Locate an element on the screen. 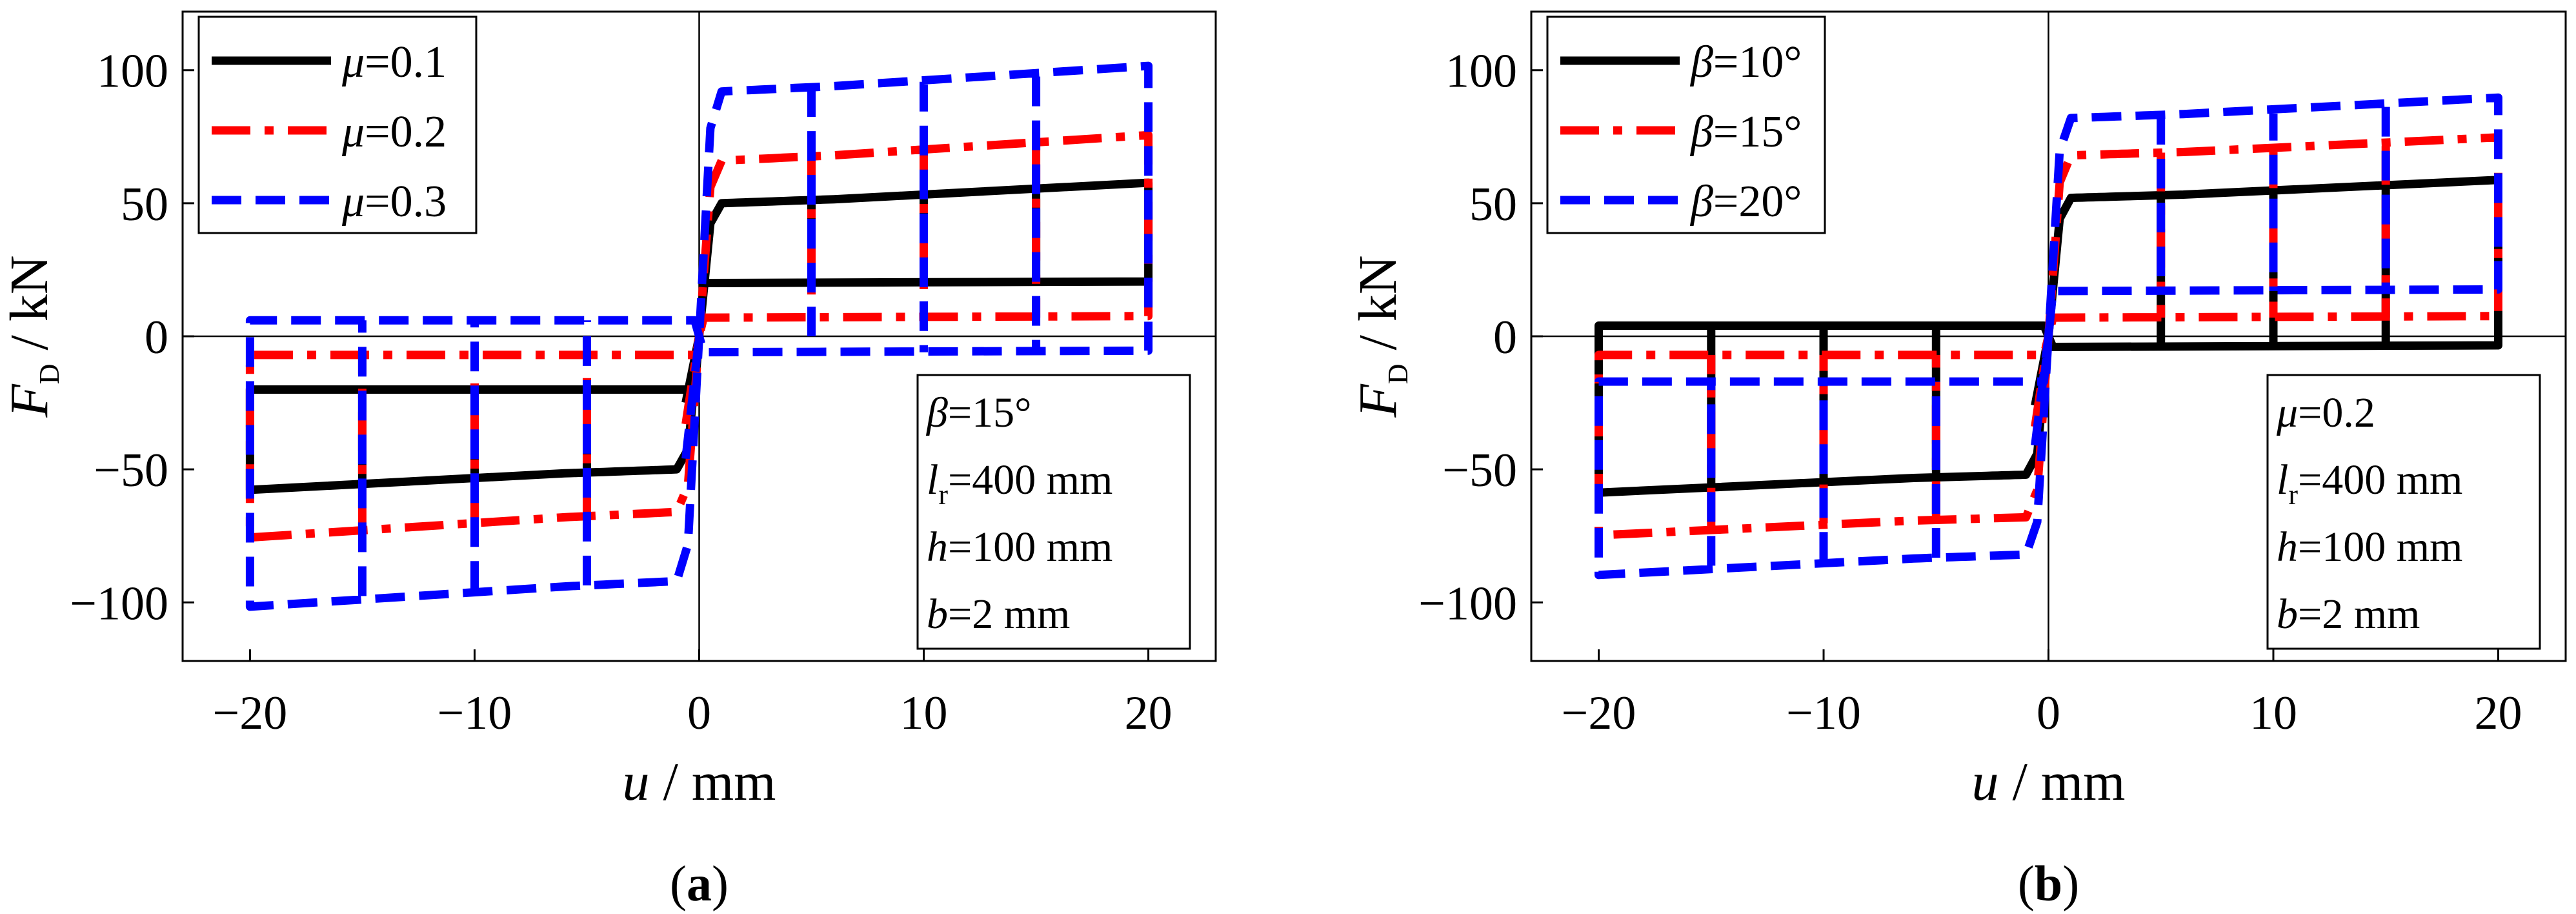 Image resolution: width=2576 pixels, height=914 pixels. legend-label-2: β=15° is located at coordinates (1745, 132).